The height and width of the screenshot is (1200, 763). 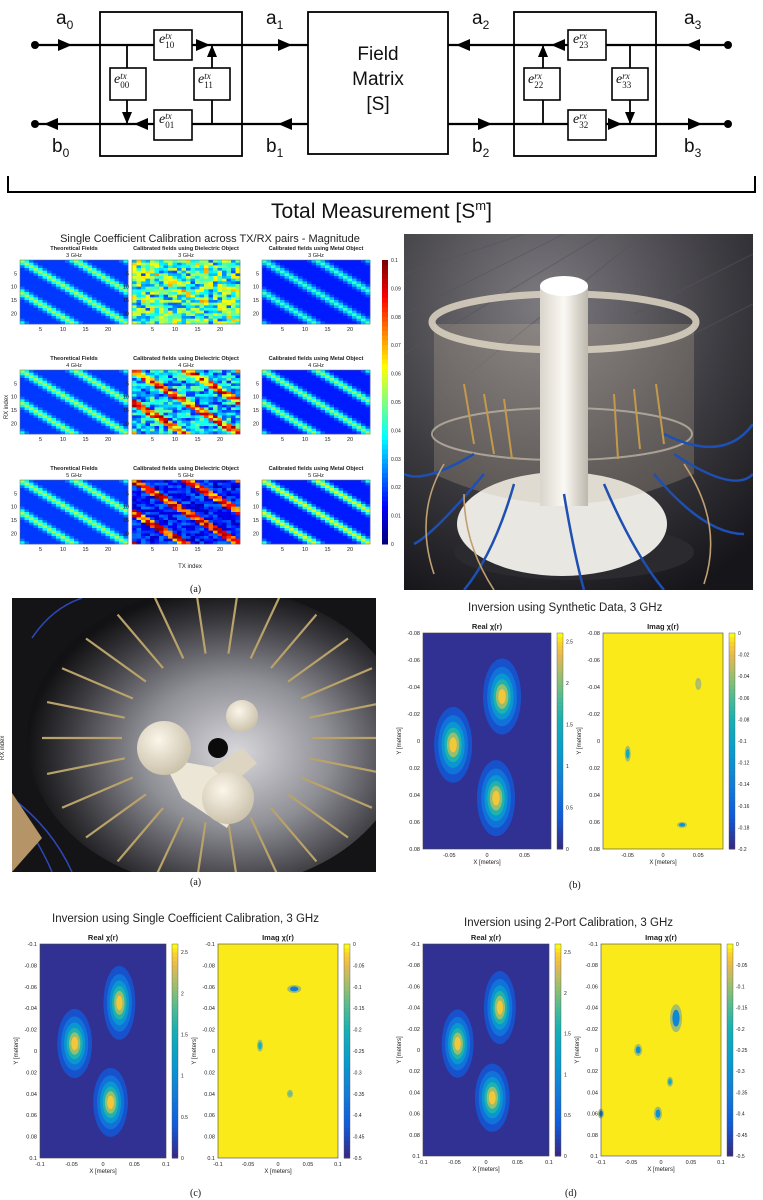 I want to click on port-a3-dot, so click(x=728, y=45).